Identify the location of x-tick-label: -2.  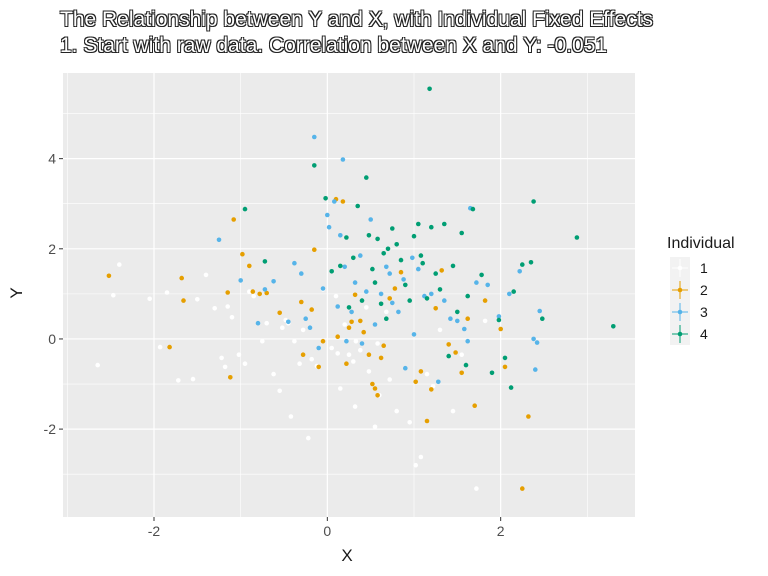
(154, 531).